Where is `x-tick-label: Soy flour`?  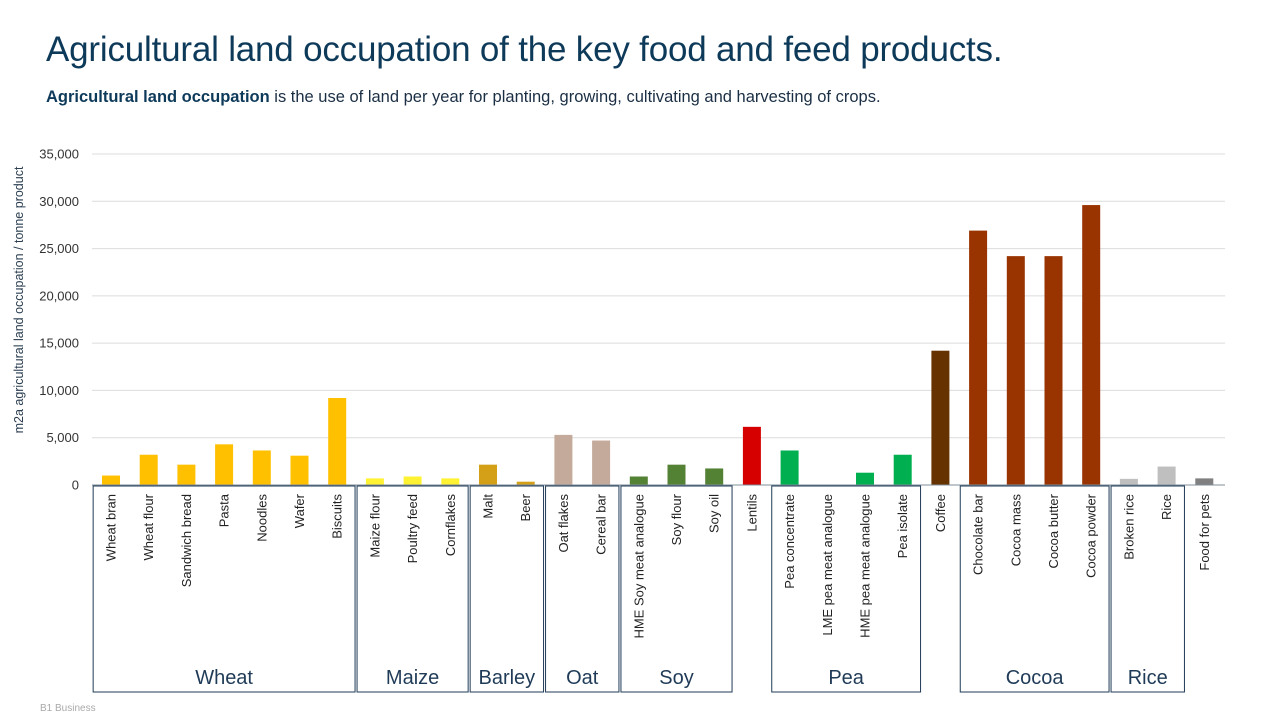
x-tick-label: Soy flour is located at coordinates (676, 519).